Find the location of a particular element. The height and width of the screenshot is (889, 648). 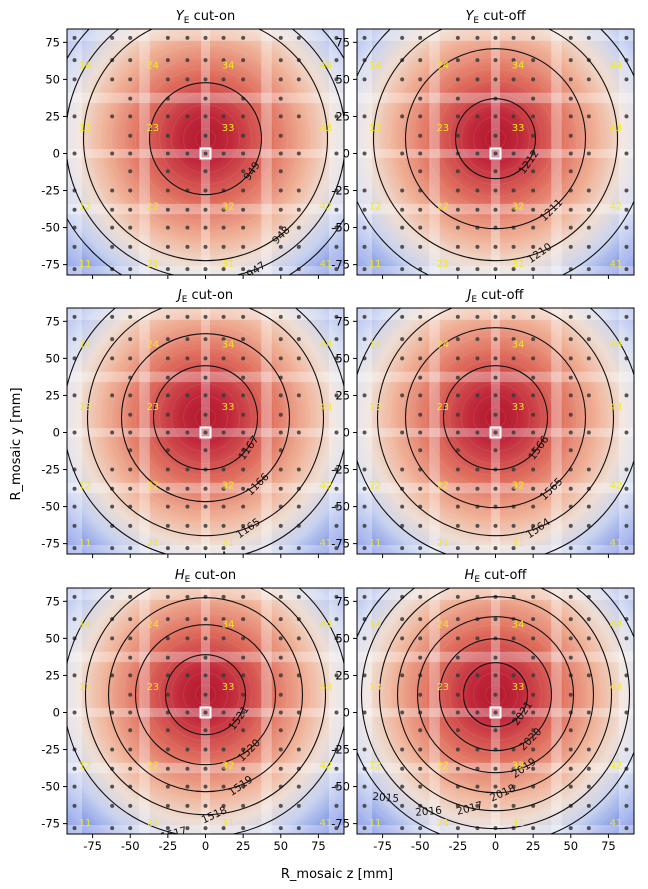

detector-label-43: 43 is located at coordinates (326, 407).